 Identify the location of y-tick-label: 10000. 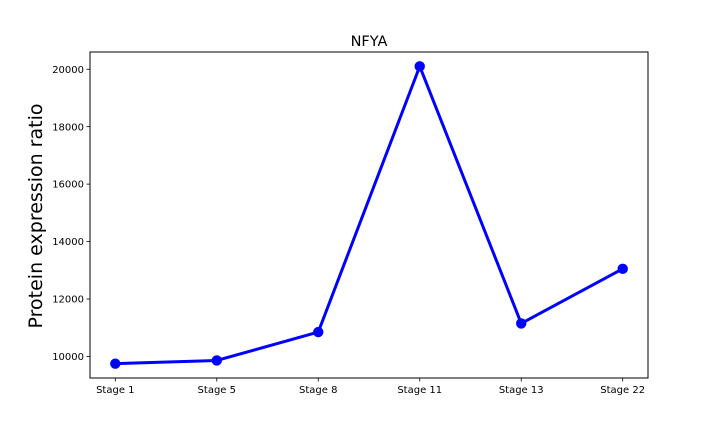
(68, 357).